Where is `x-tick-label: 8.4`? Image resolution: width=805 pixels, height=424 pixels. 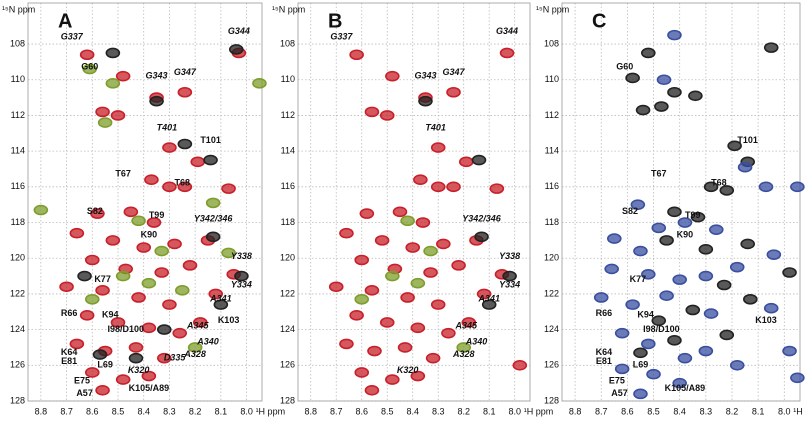
x-tick-label: 8.4 is located at coordinates (143, 411).